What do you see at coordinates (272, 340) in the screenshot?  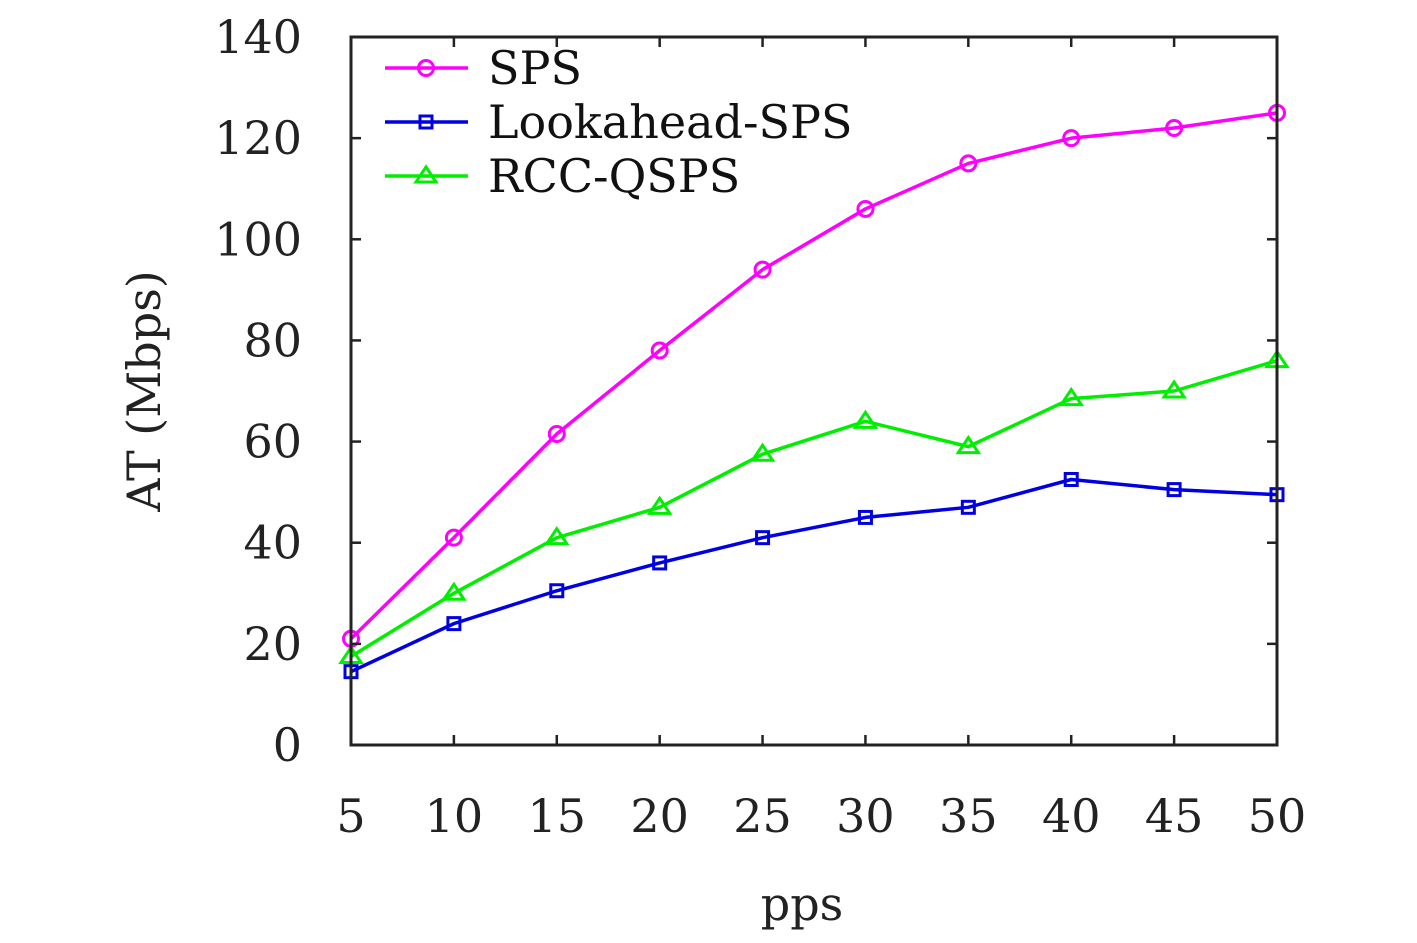 I see `y-tick-label-80: 80` at bounding box center [272, 340].